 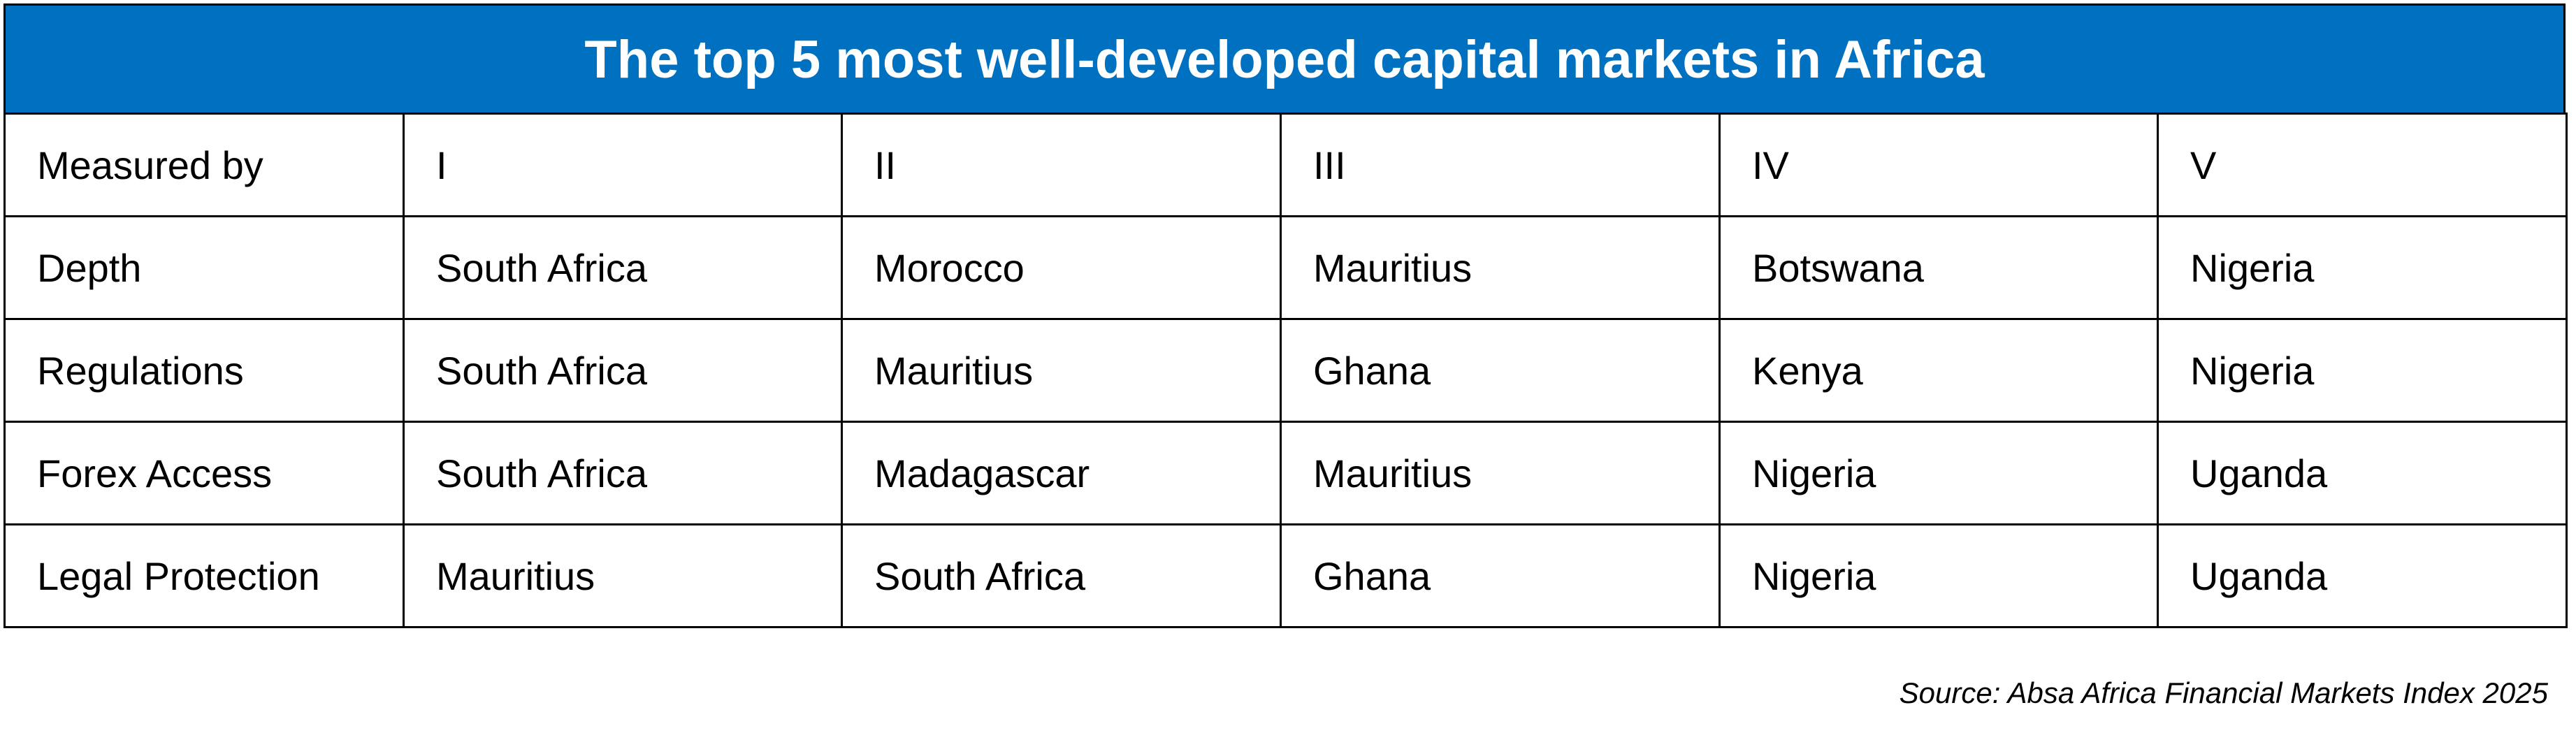 I want to click on cell: Madagascar, so click(x=1061, y=473).